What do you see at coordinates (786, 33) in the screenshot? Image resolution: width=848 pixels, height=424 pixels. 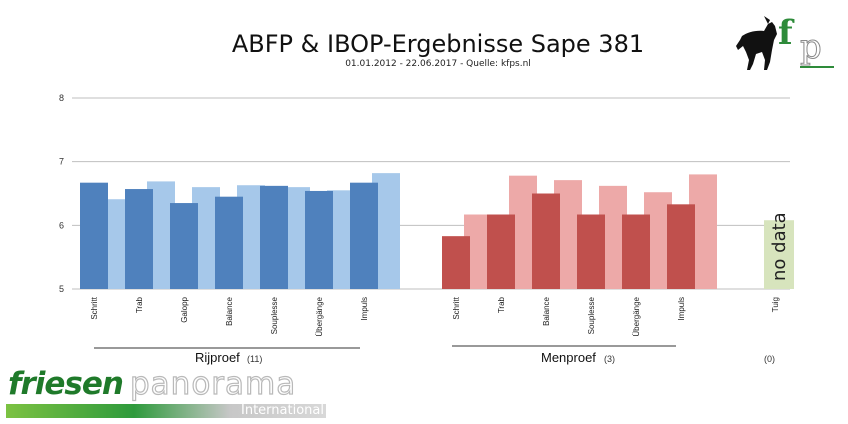 I see `svg-text: f` at bounding box center [786, 33].